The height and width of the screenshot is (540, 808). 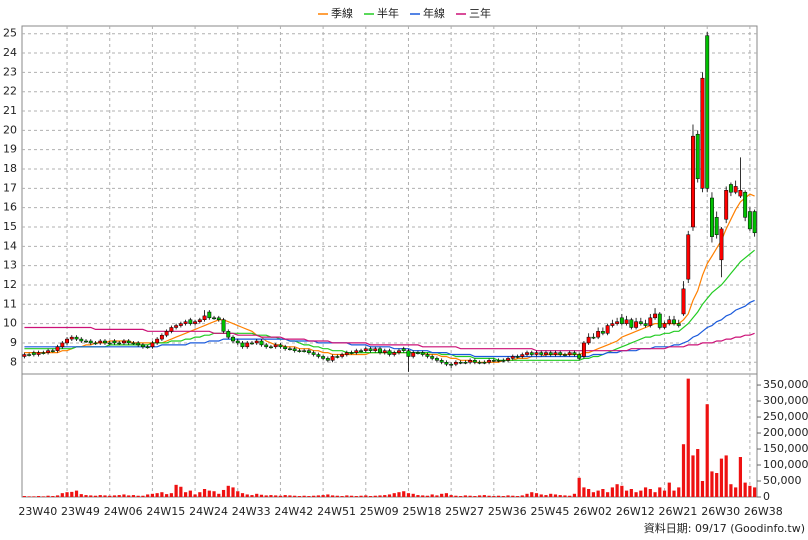 What do you see at coordinates (389, 339) in the screenshot?
I see `ma-line` at bounding box center [389, 339].